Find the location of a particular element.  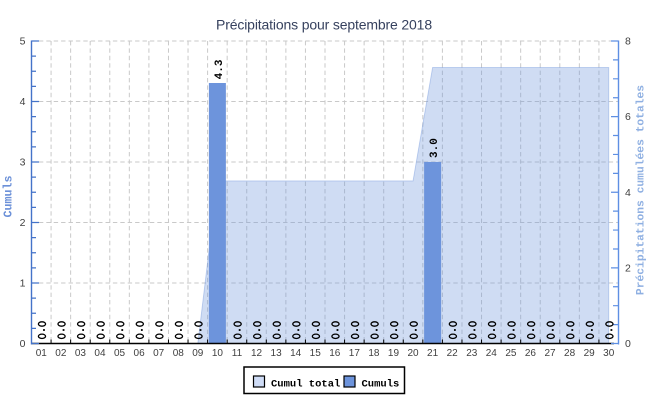

svg-text: 30 is located at coordinates (609, 353).